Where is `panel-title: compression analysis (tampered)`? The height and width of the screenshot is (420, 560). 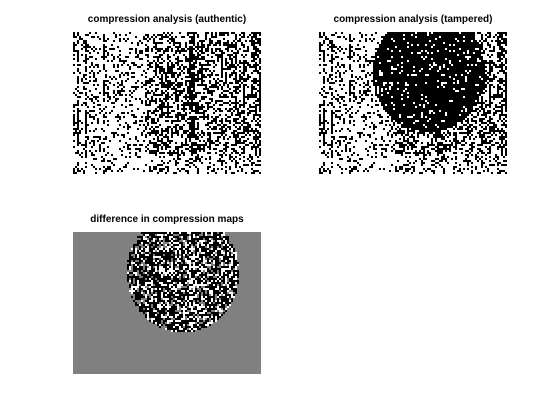
panel-title: compression analysis (tampered) is located at coordinates (413, 19).